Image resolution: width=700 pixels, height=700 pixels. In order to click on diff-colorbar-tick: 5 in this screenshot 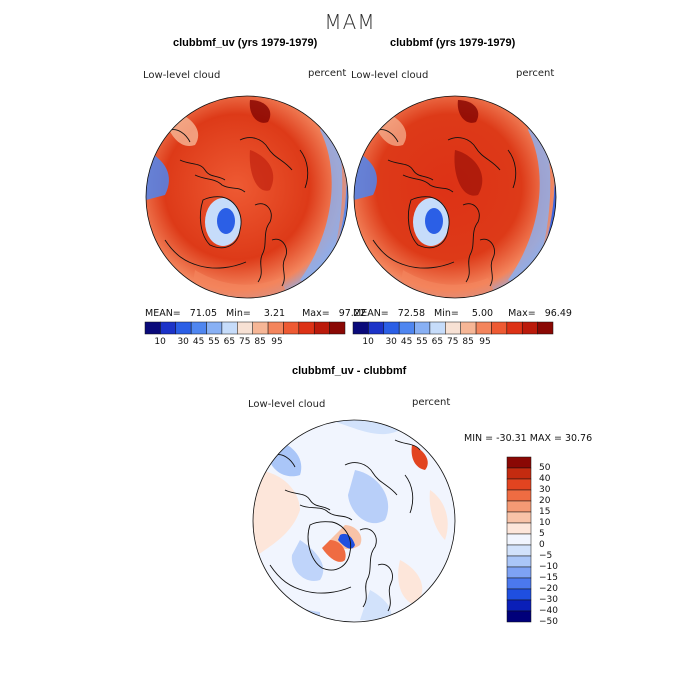, I will do `click(542, 533)`.